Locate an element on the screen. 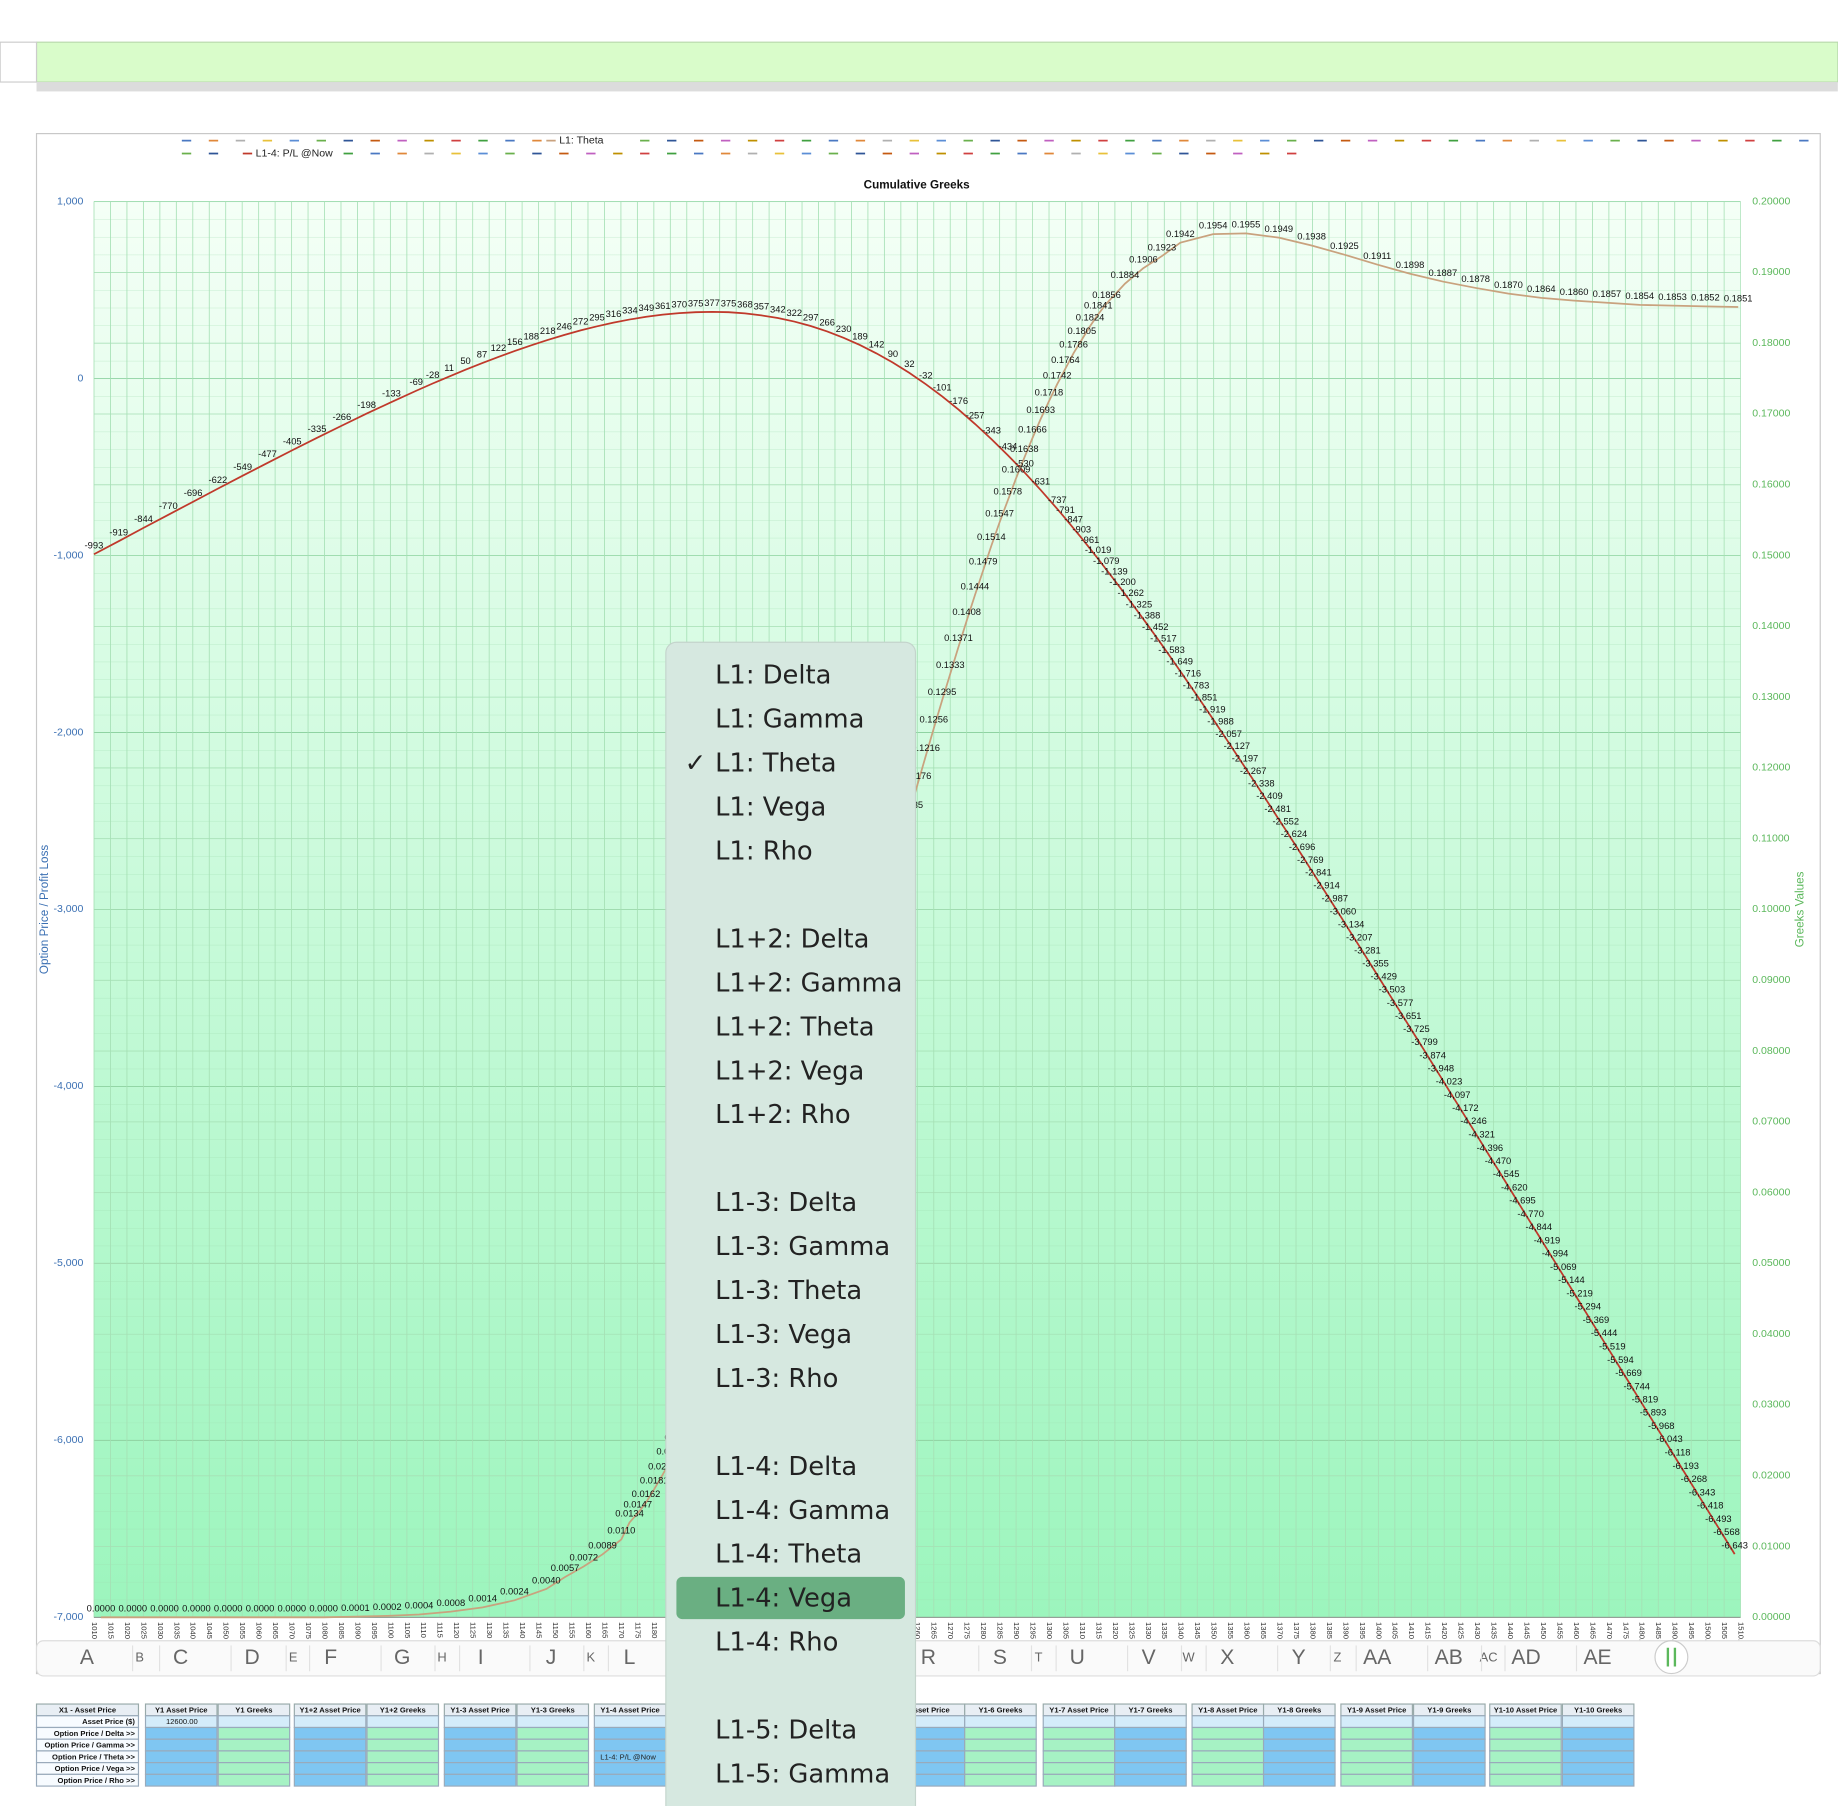 This screenshot has width=1838, height=1806. column-header: AD is located at coordinates (1525, 1657).